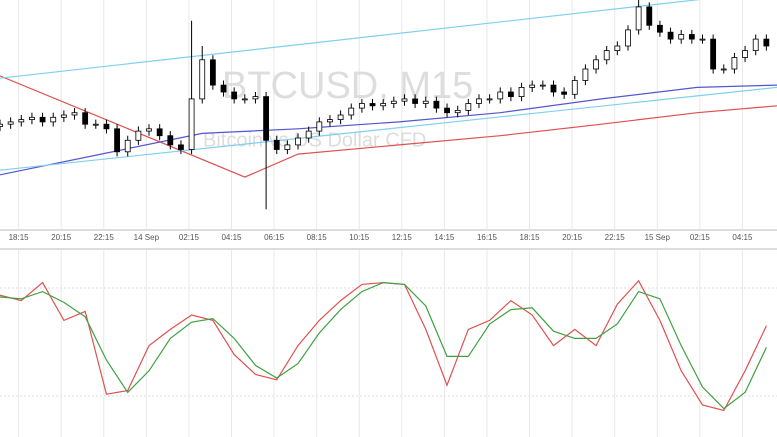 The height and width of the screenshot is (437, 777). Describe the element at coordinates (317, 237) in the screenshot. I see `x-tick-label: 08:15` at that location.